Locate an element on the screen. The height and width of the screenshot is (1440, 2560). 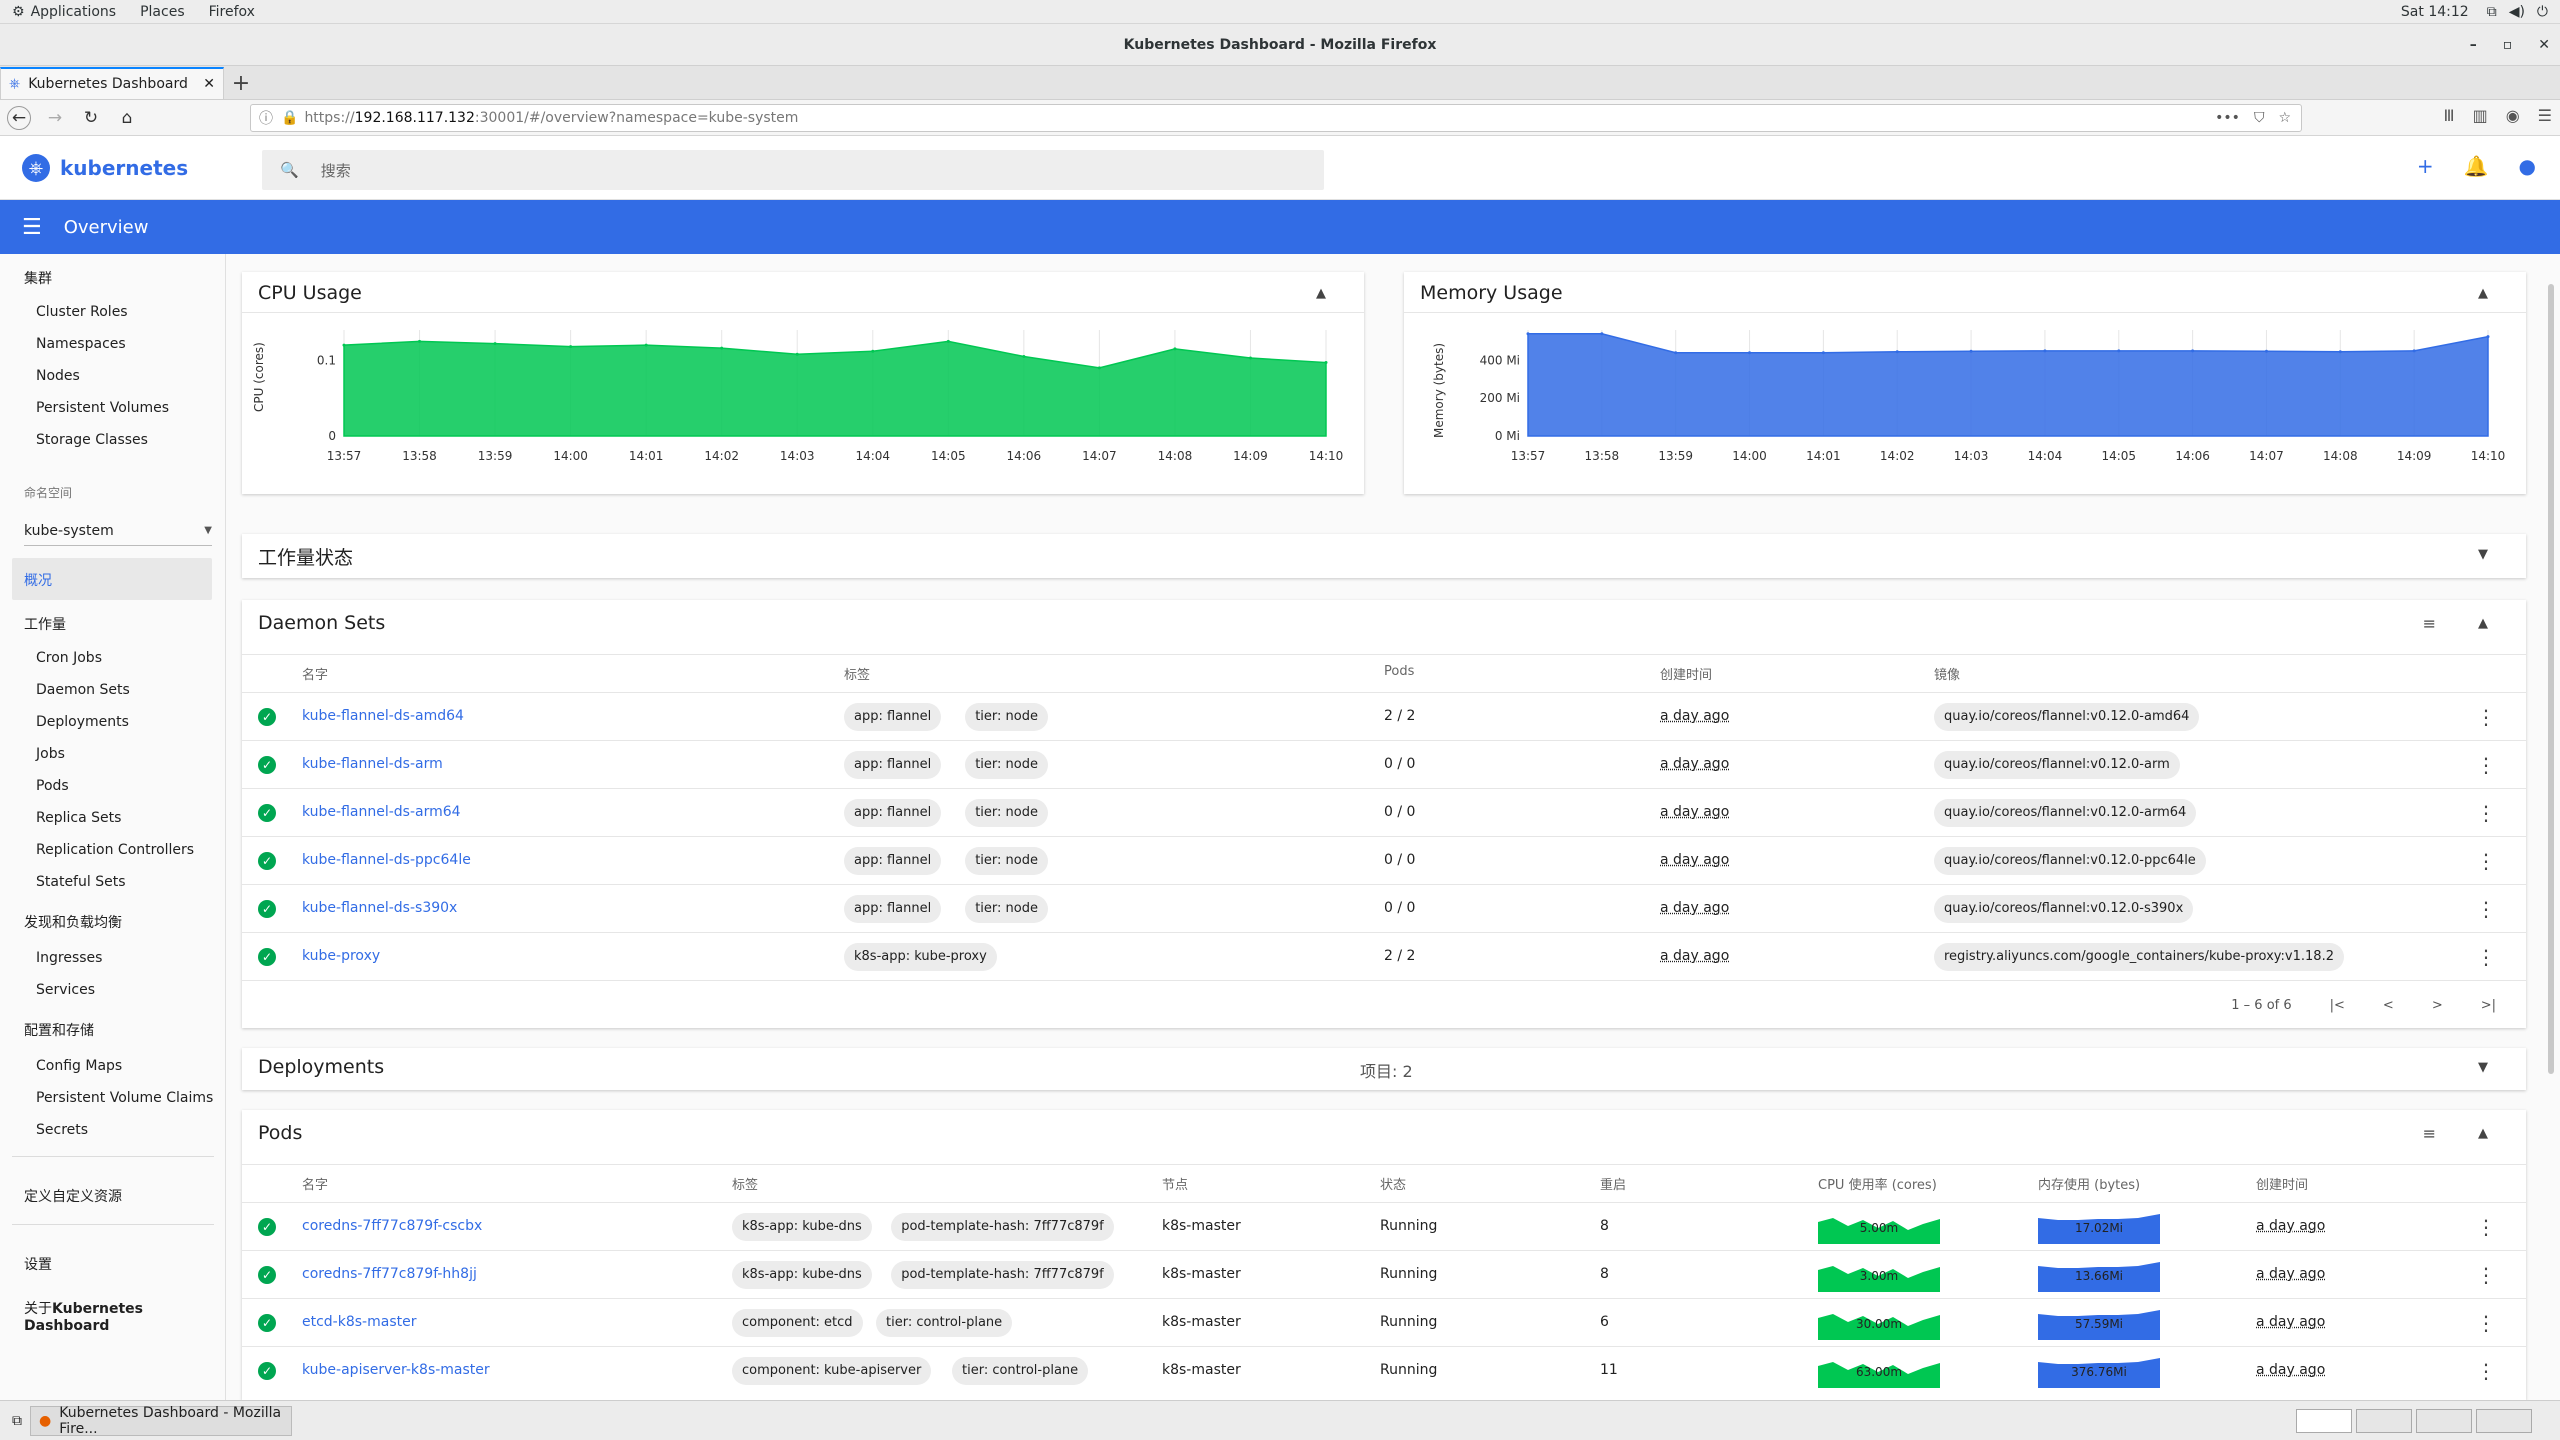
sidebar-item-deployments: Deployments is located at coordinates (82, 722).